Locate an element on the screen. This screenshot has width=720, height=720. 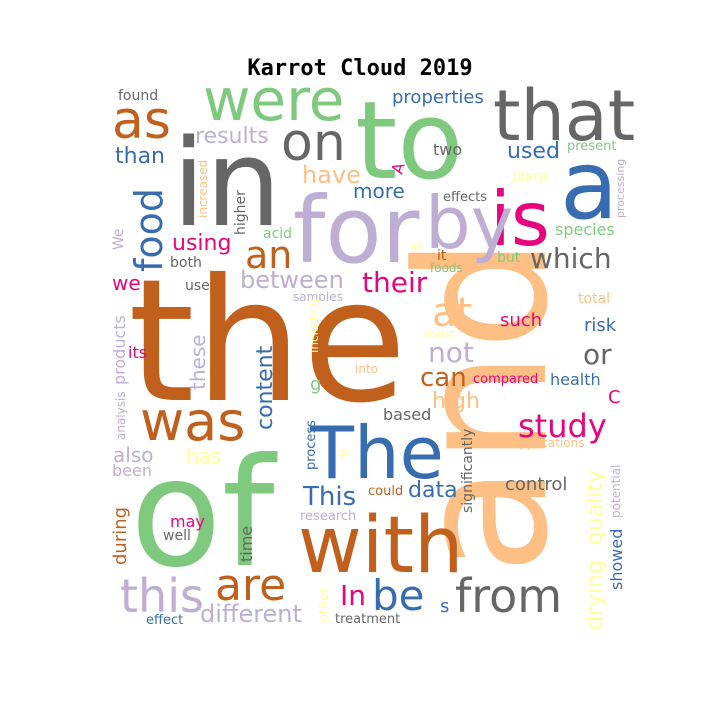
cloud-word-which: which is located at coordinates (571, 258).